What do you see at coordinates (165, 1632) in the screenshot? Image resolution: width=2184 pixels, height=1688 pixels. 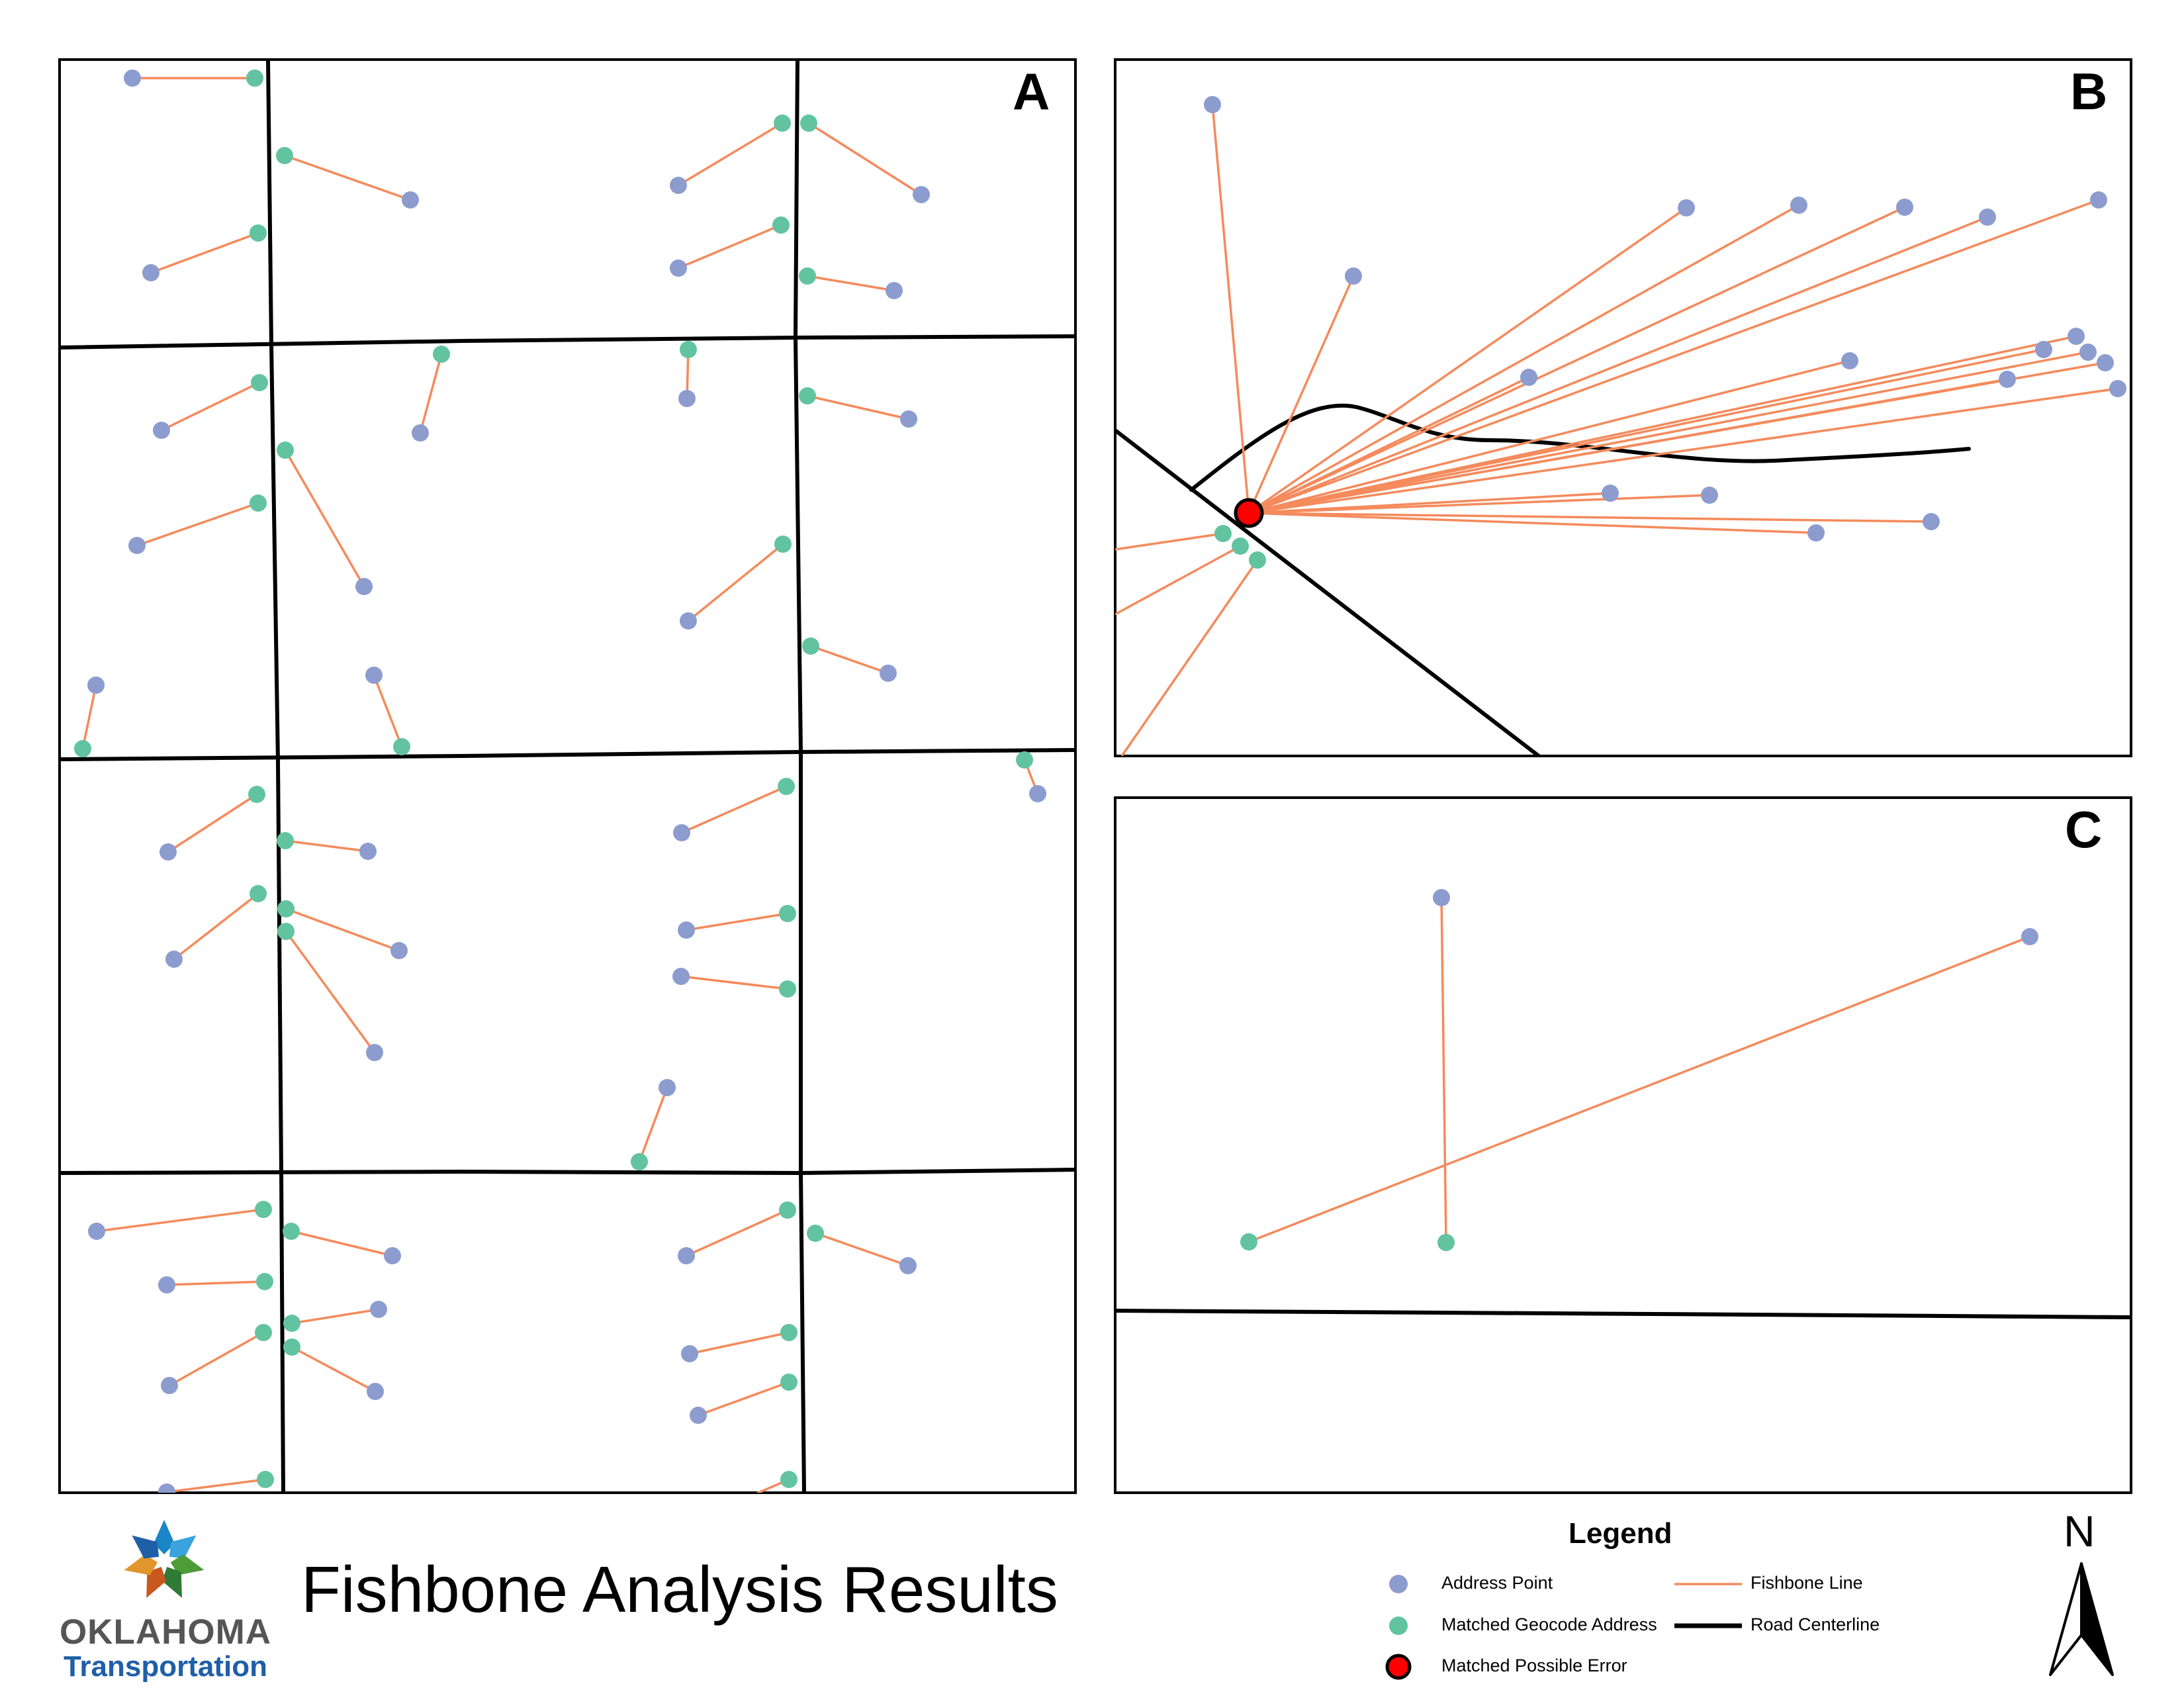 I see `logo-wordmark: OKLAHOMA` at bounding box center [165, 1632].